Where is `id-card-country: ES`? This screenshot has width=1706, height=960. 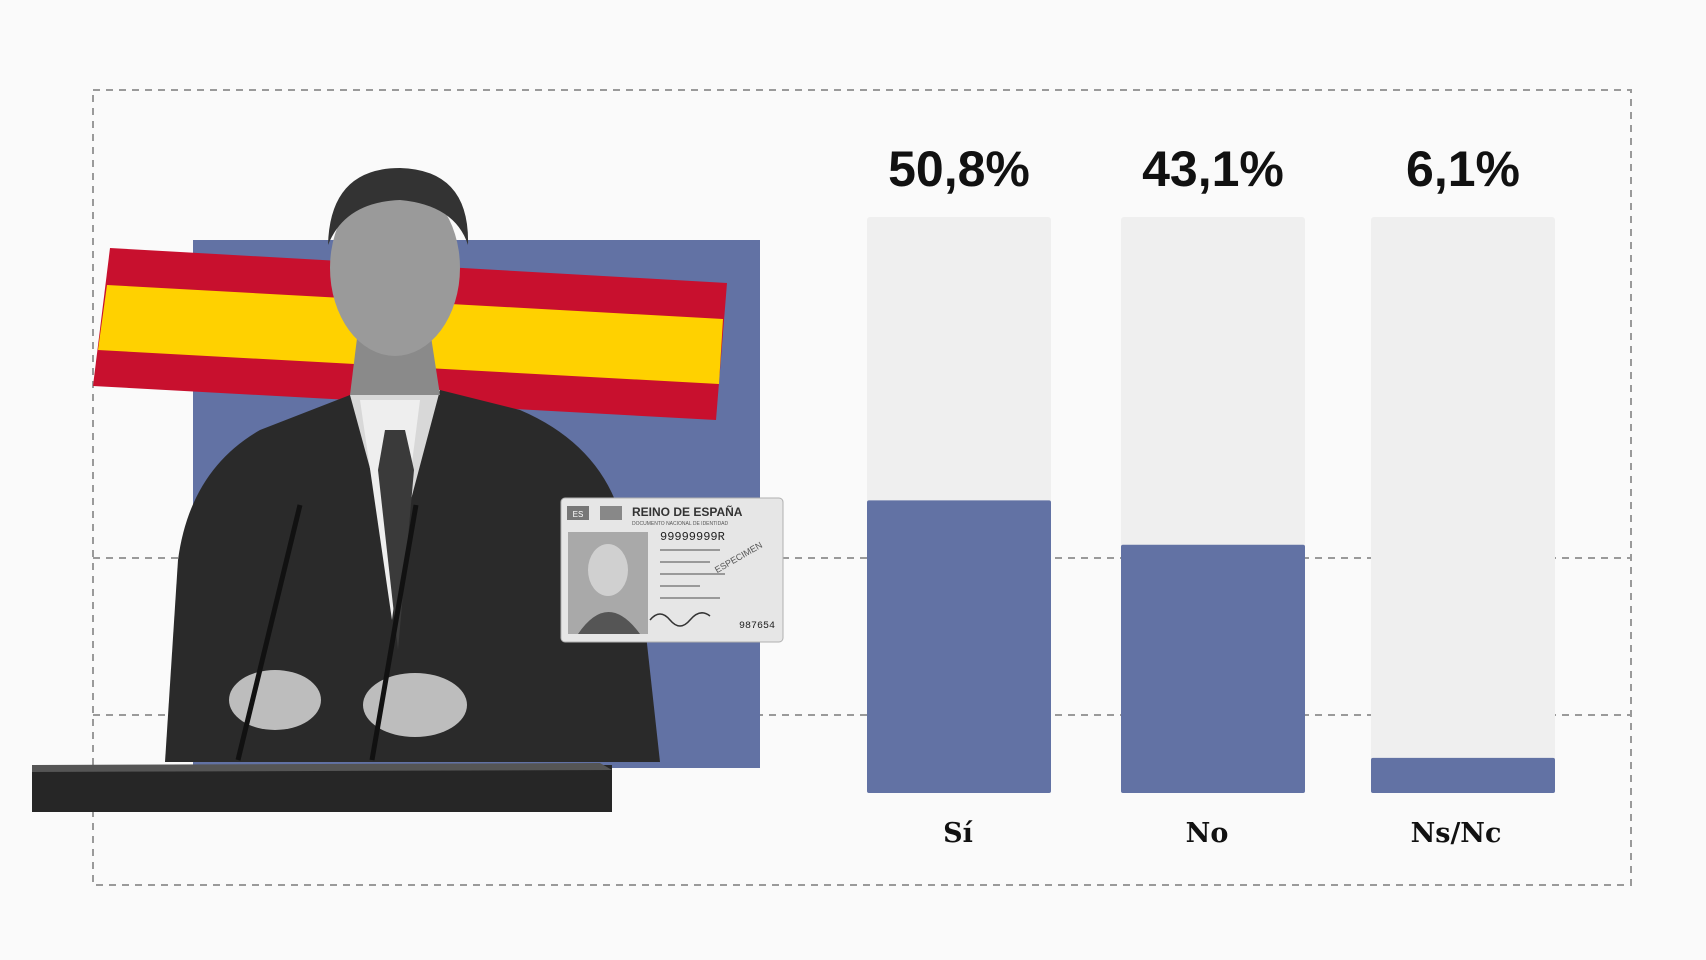 id-card-country: ES is located at coordinates (578, 514).